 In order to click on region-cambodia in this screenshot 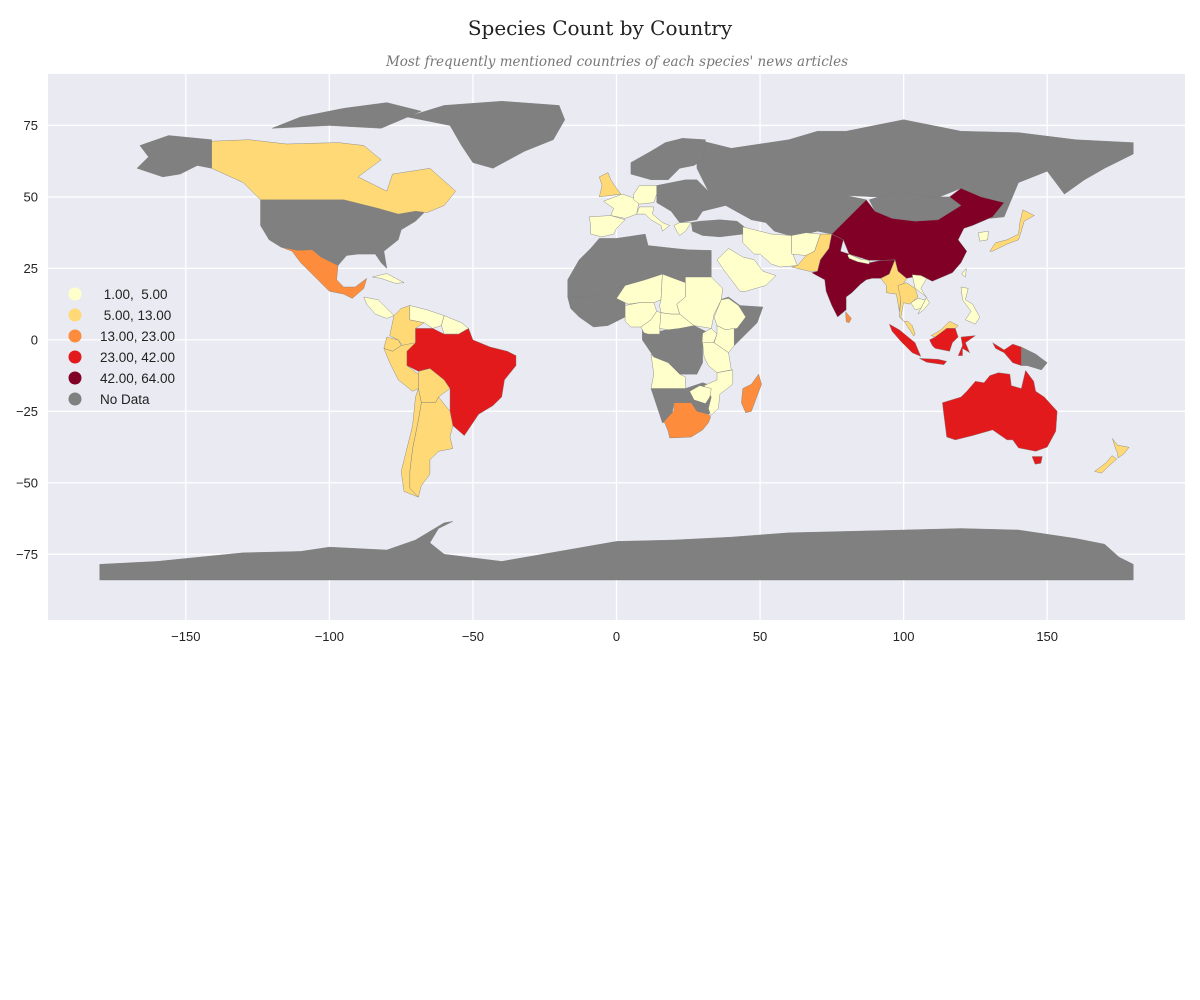, I will do `click(918, 304)`.